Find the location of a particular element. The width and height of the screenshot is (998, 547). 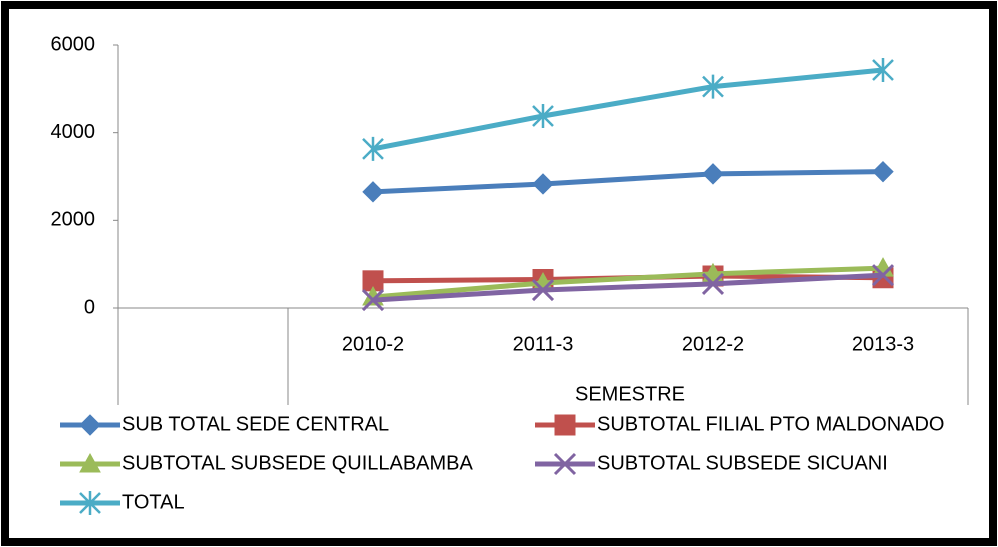

x-axis-title: SEMESTRE is located at coordinates (630, 394).